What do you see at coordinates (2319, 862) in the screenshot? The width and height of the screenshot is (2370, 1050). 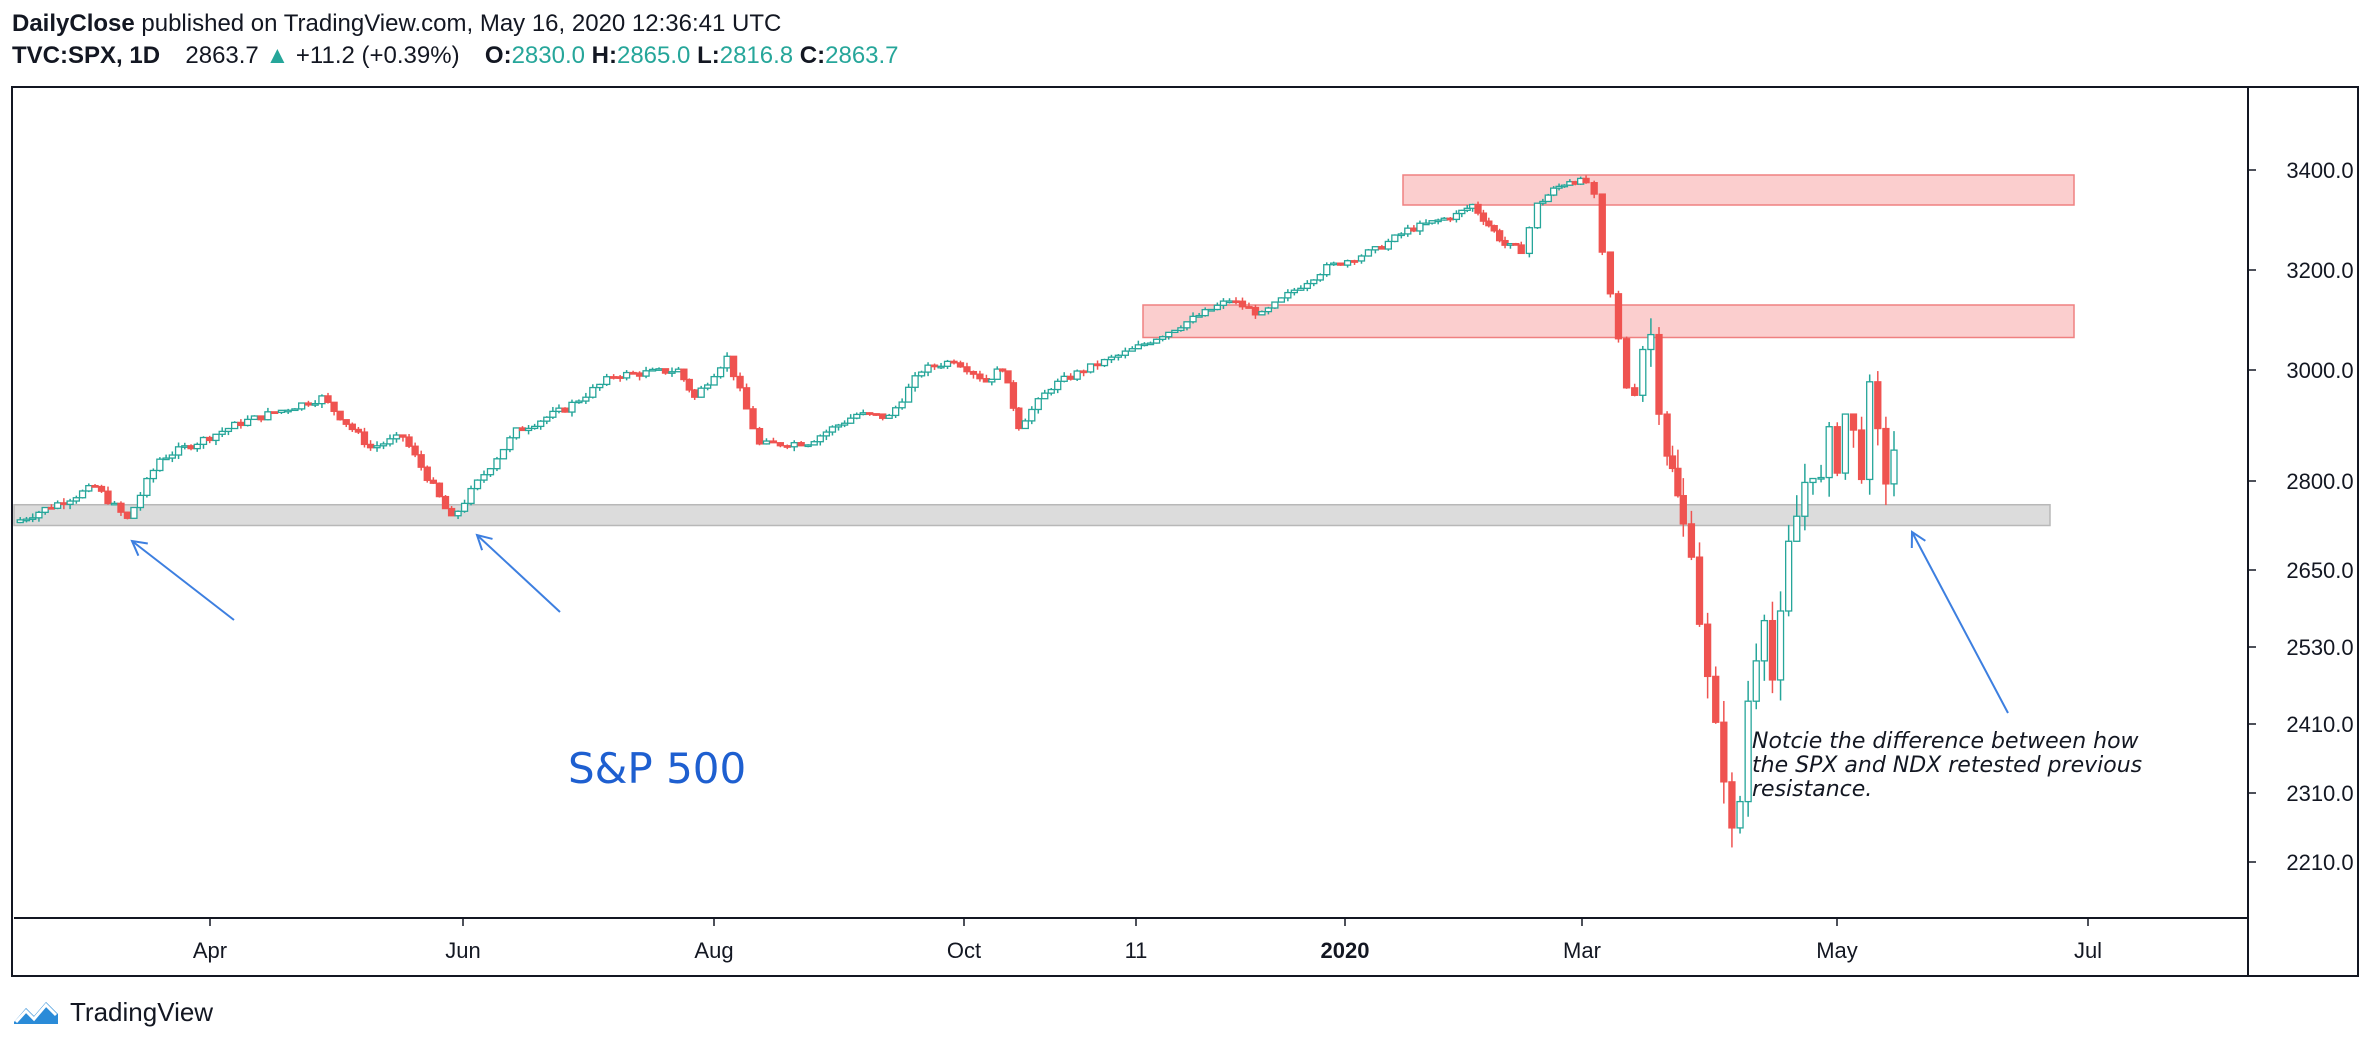 I see `y-tick-label: 2210.0` at bounding box center [2319, 862].